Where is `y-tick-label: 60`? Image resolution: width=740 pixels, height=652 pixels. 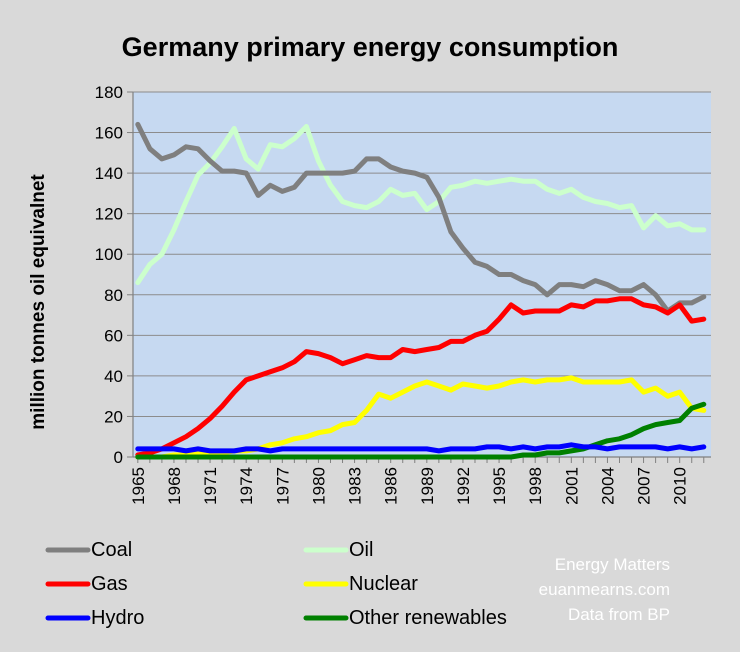 y-tick-label: 60 is located at coordinates (113, 335).